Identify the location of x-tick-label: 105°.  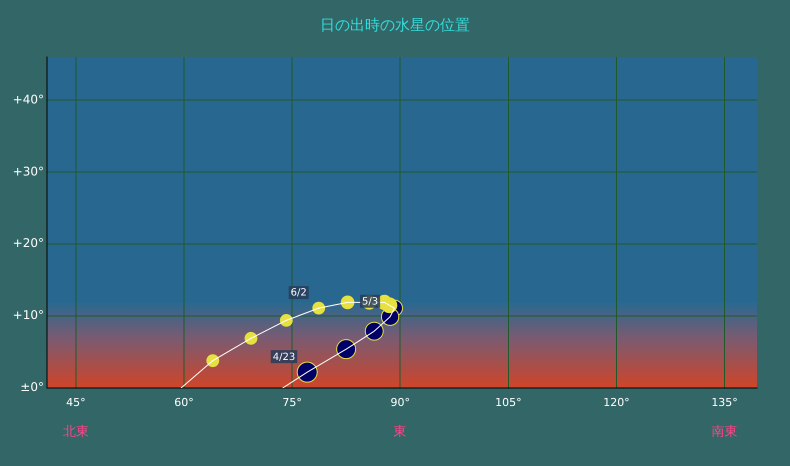
(508, 402).